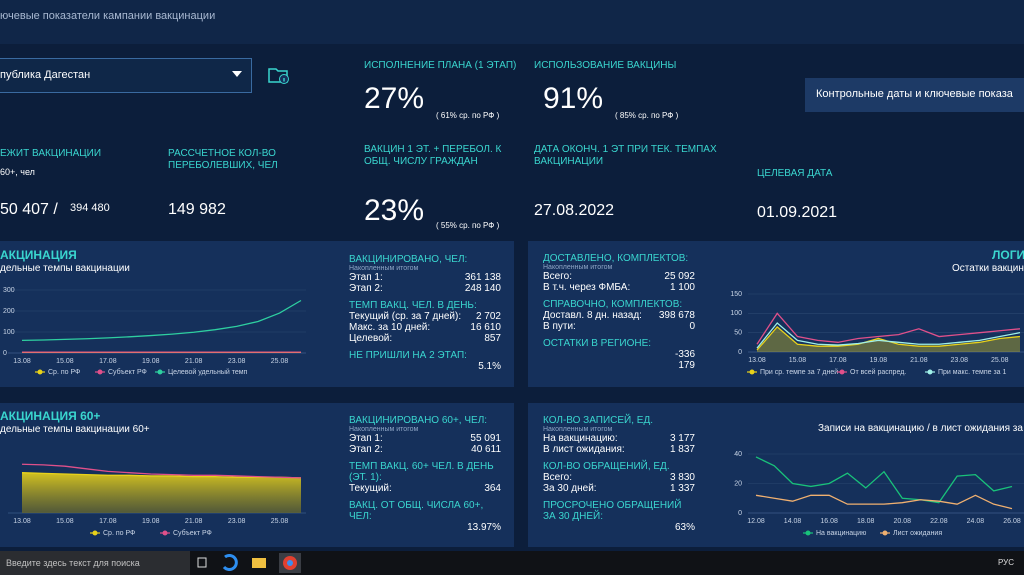  Describe the element at coordinates (612, 511) in the screenshot. I see `stat-heading: ПРОСРОЧЕНО ОБРАЩЕНИЙ ЗА 30 ДНЕЙ:` at that location.